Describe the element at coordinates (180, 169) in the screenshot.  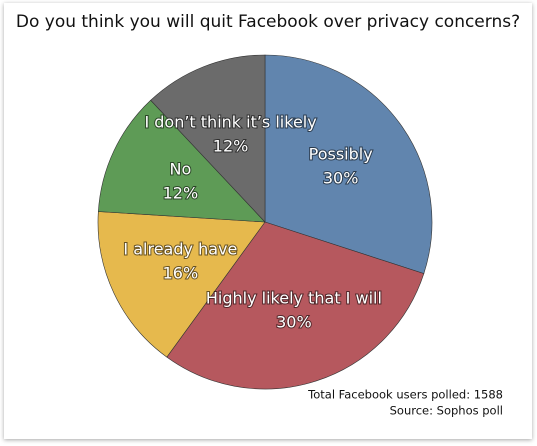
I see `slice-label: No` at that location.